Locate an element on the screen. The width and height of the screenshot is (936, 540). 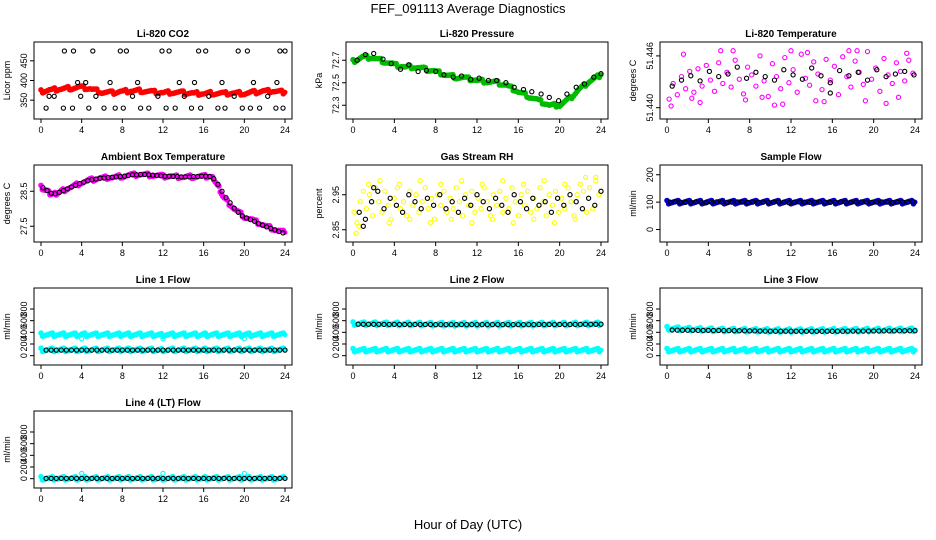
series-spikes is located at coordinates (163, 473).